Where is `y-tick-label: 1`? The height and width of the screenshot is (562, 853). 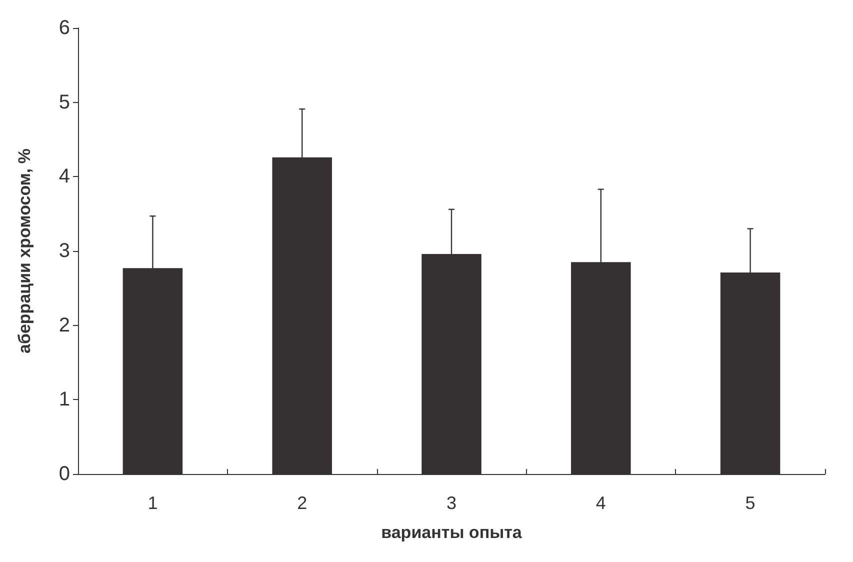
y-tick-label: 1 is located at coordinates (64, 399).